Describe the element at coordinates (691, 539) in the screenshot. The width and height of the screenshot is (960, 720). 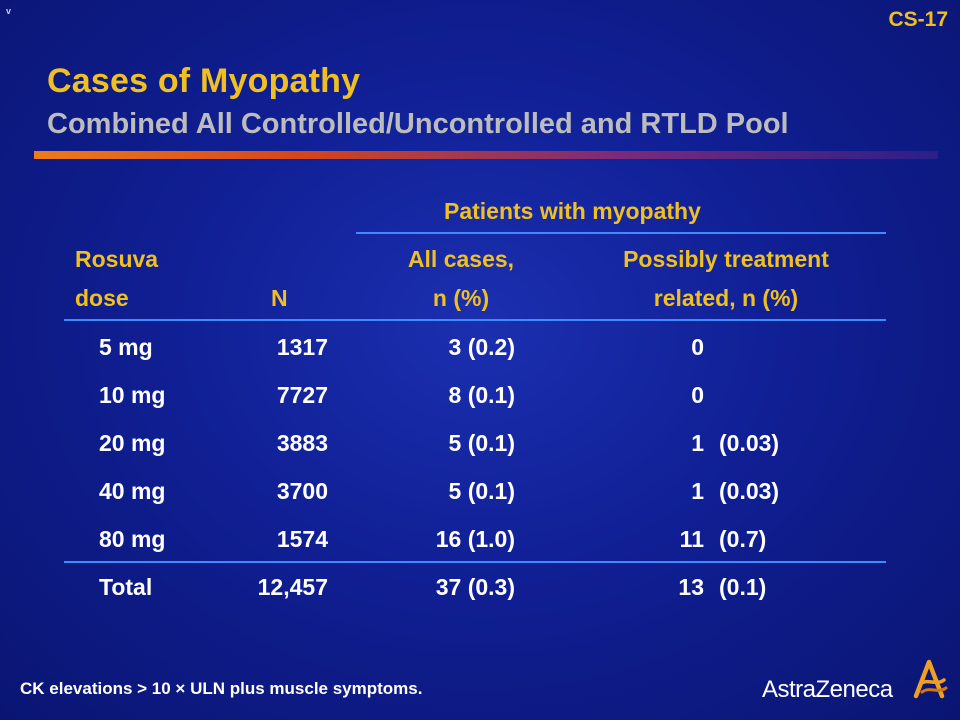
I see `possible-count-cell: 11` at that location.